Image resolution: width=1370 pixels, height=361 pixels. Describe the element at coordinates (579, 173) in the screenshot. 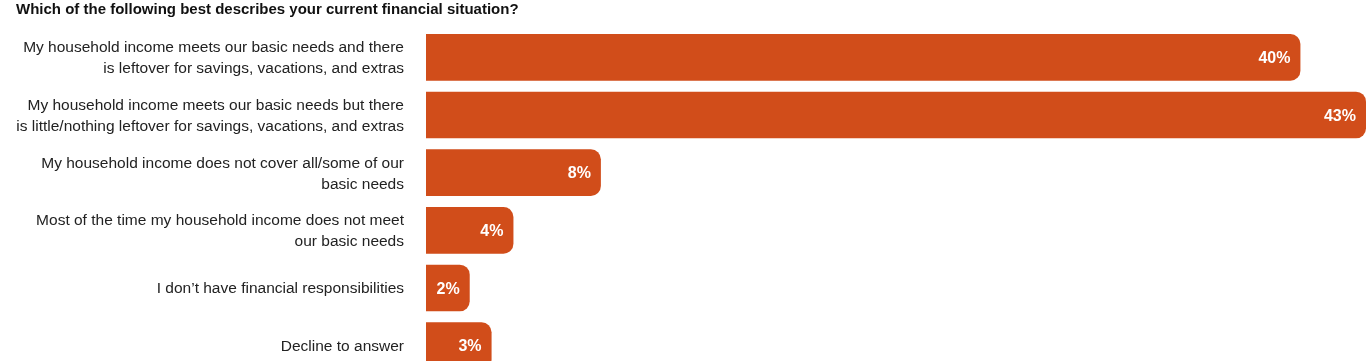

I see `data-label: 8%` at that location.